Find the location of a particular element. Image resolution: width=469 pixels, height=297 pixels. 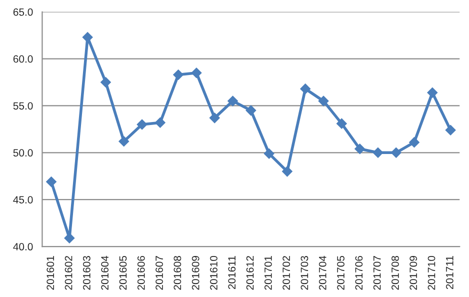

x-tick-label: 201707 is located at coordinates (377, 273).